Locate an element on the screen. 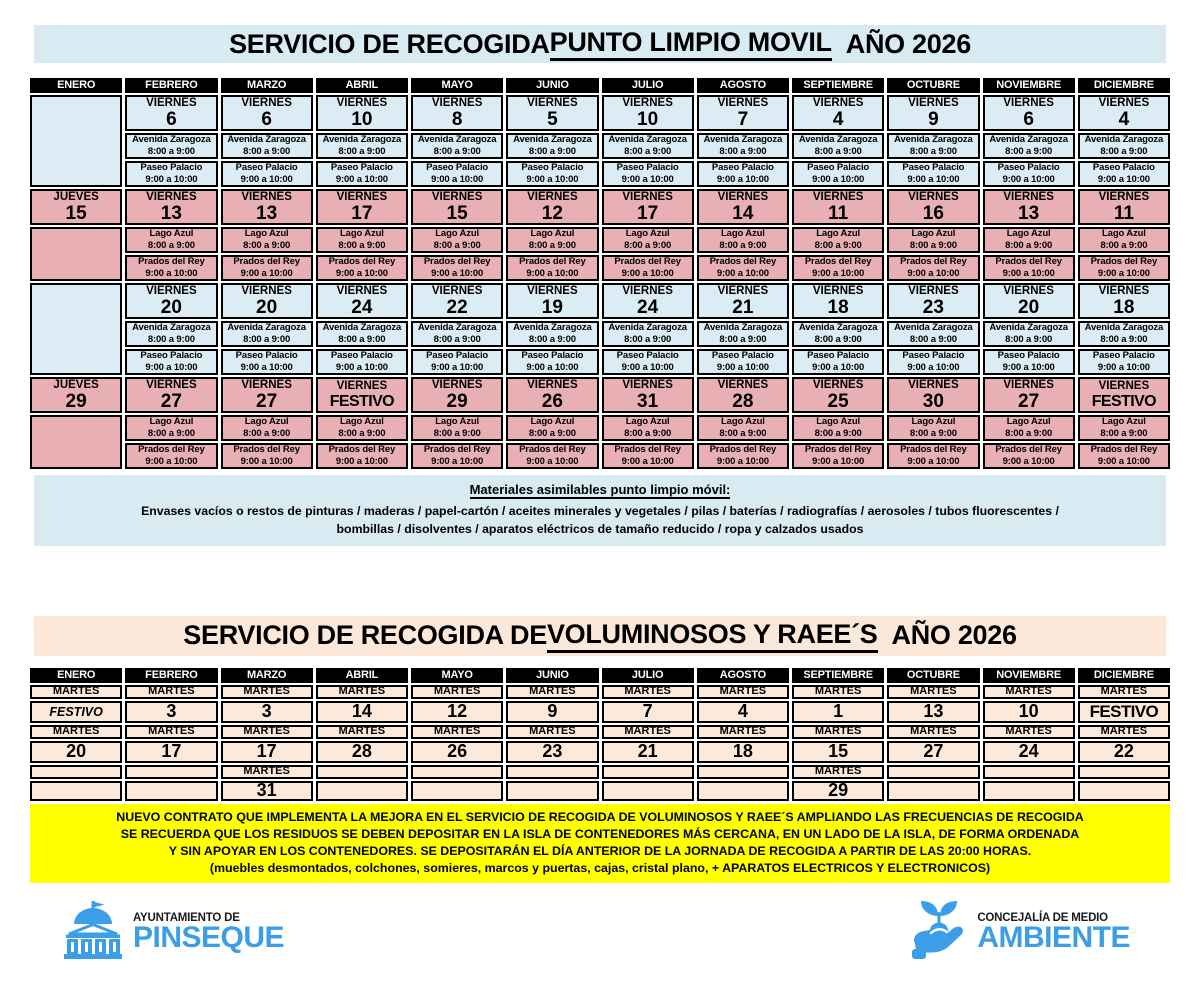 The width and height of the screenshot is (1200, 986). month-column-diciembre: MARTES FESTIVO MARTES 22 is located at coordinates (1123, 742).